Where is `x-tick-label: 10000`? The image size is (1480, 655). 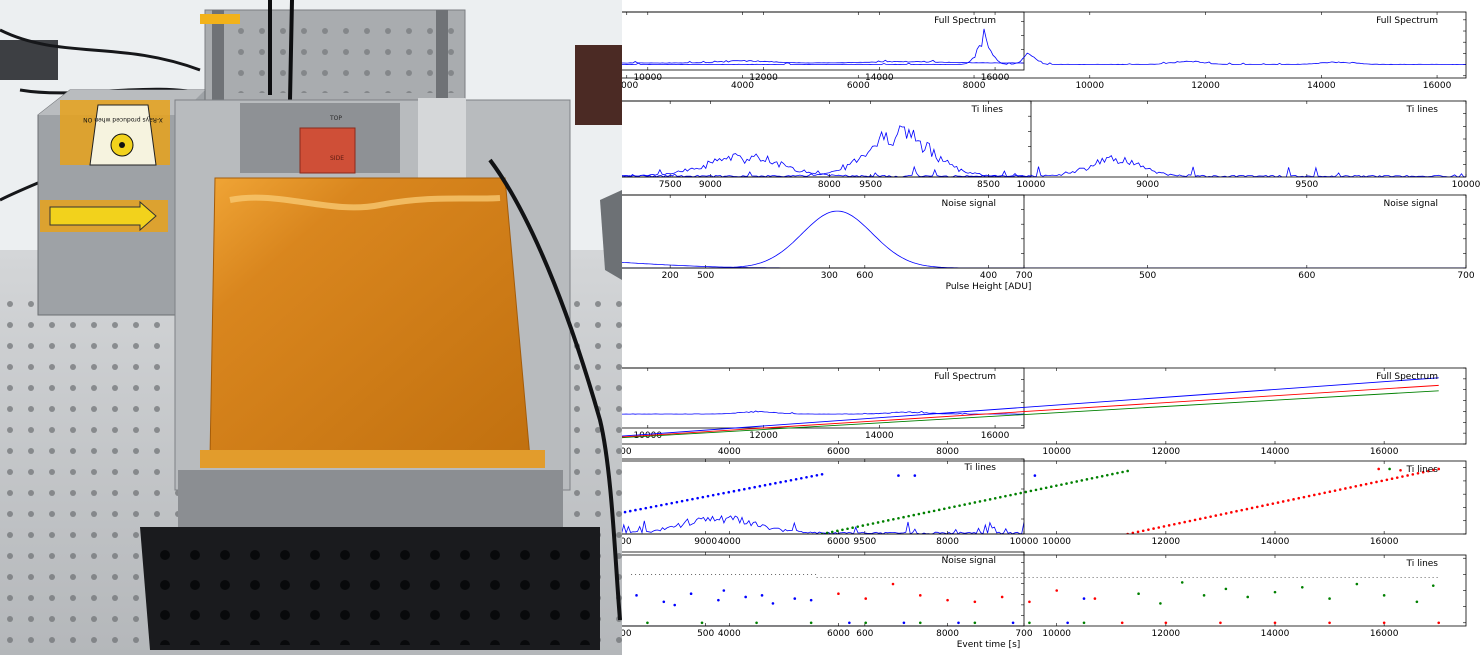 x-tick-label: 10000 is located at coordinates (1466, 185).